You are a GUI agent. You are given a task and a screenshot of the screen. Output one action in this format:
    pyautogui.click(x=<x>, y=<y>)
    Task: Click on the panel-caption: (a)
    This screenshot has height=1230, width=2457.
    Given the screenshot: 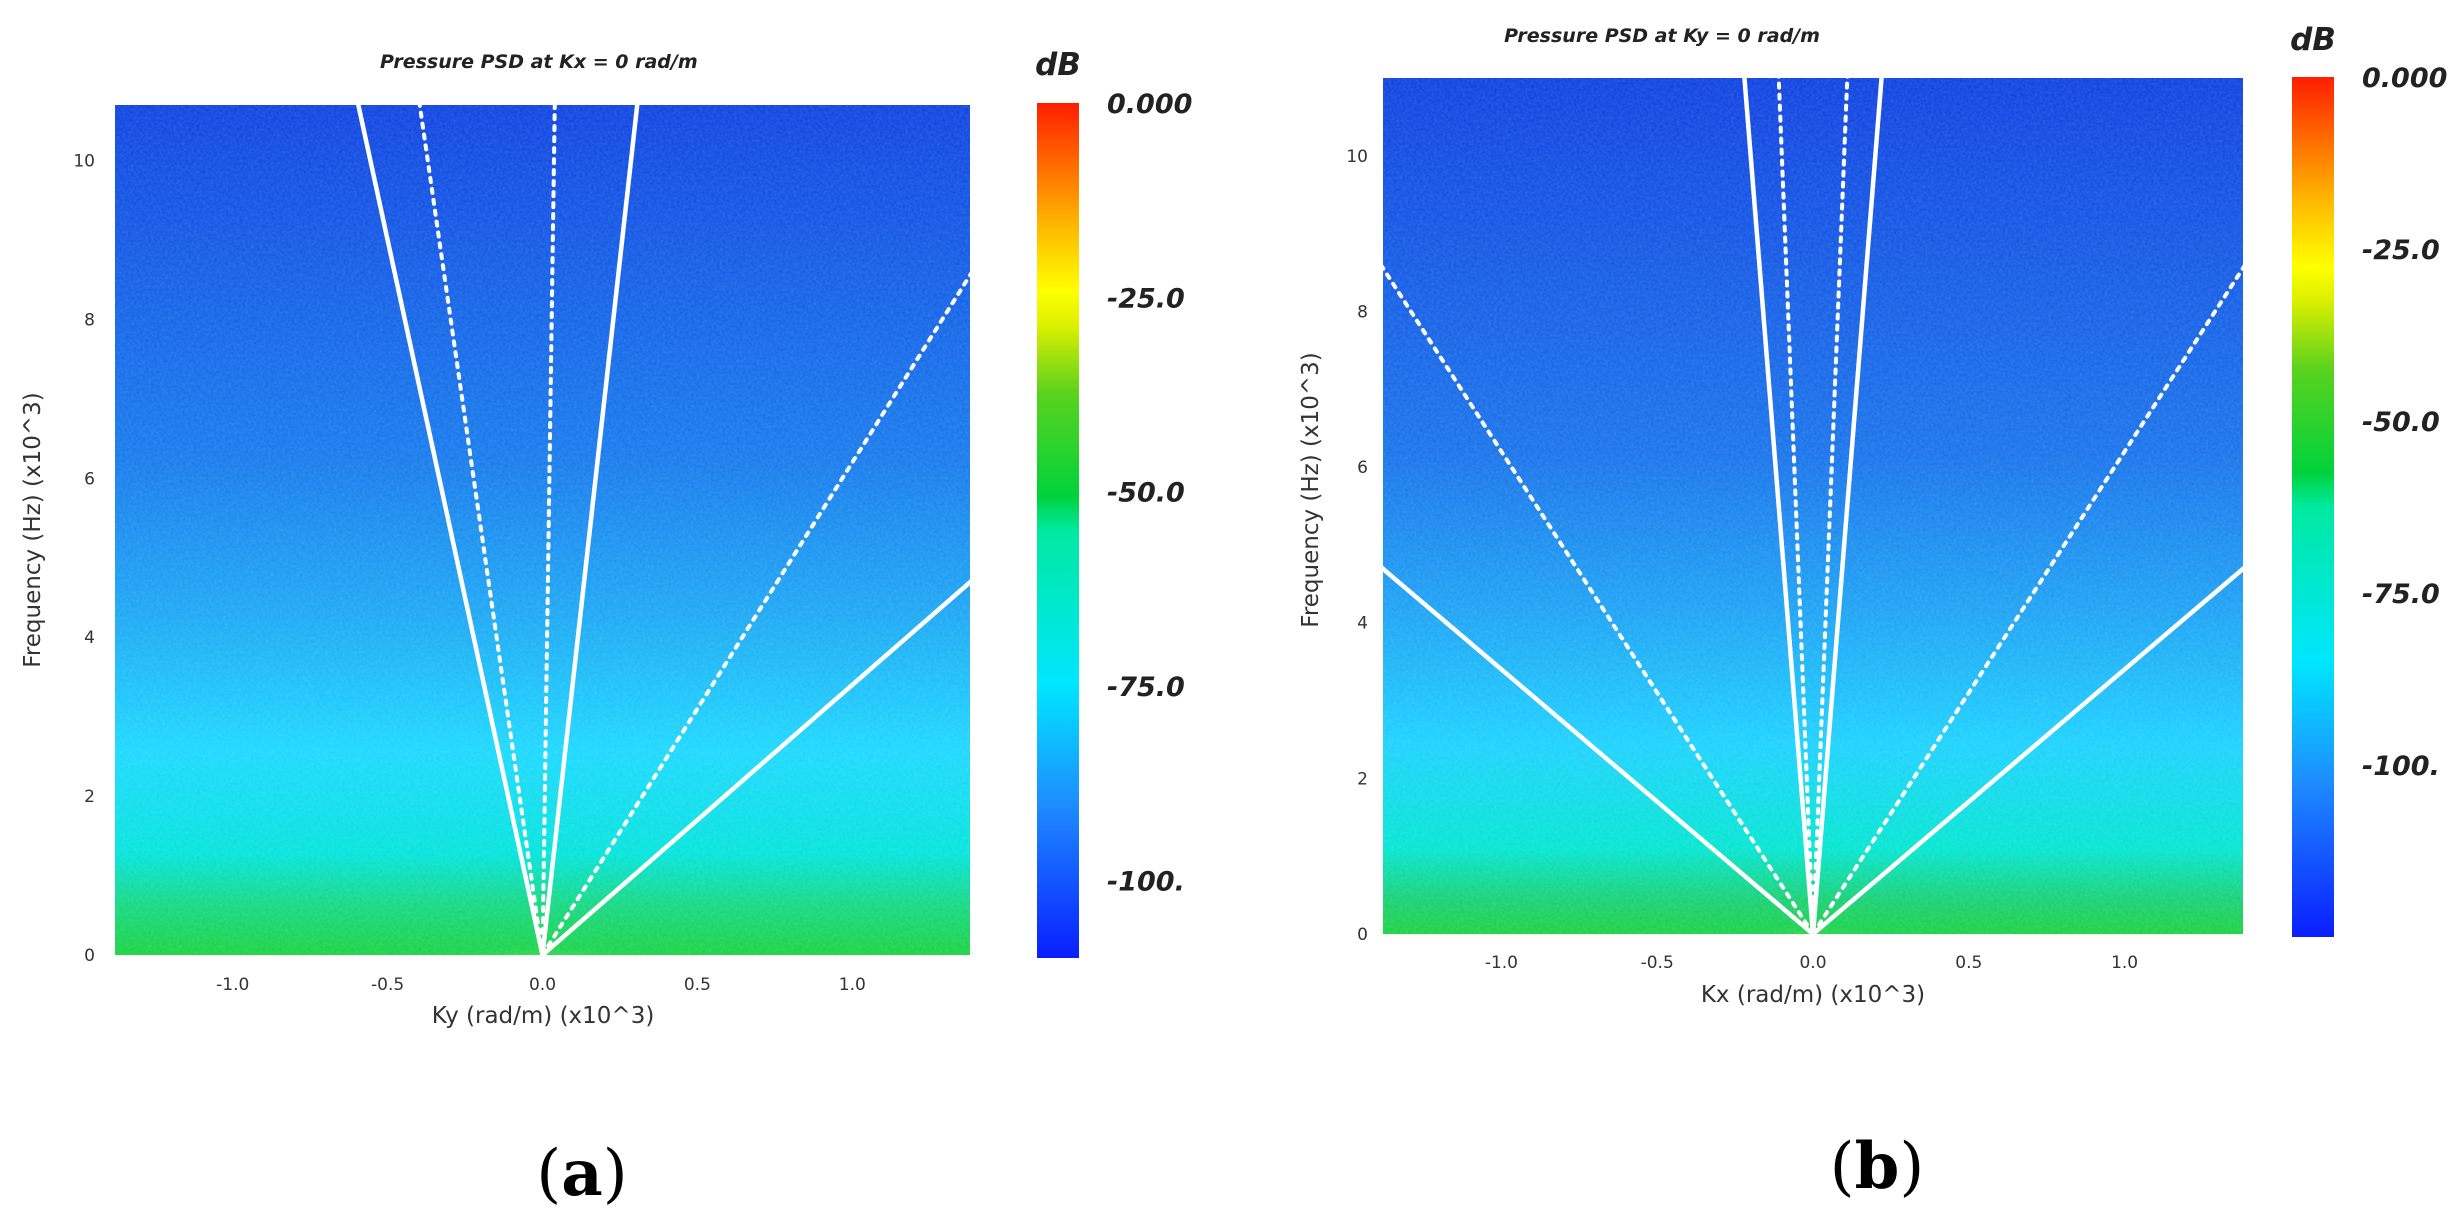 What is the action you would take?
    pyautogui.click(x=581, y=1173)
    